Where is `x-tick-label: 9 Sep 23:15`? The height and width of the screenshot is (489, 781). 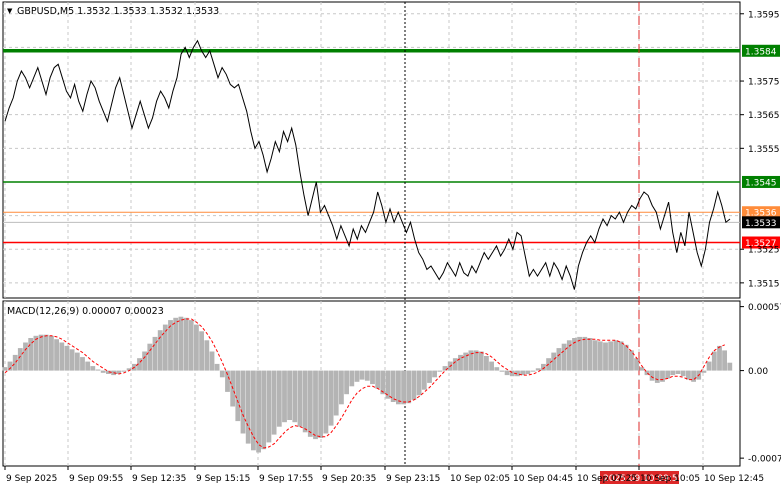
x-tick-label: 9 Sep 23:15 is located at coordinates (413, 479).